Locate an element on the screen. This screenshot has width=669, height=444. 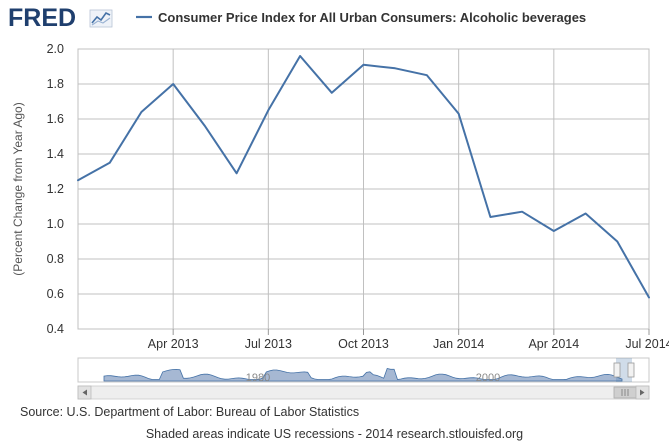
y-tick-label: 1.8 is located at coordinates (55, 84).